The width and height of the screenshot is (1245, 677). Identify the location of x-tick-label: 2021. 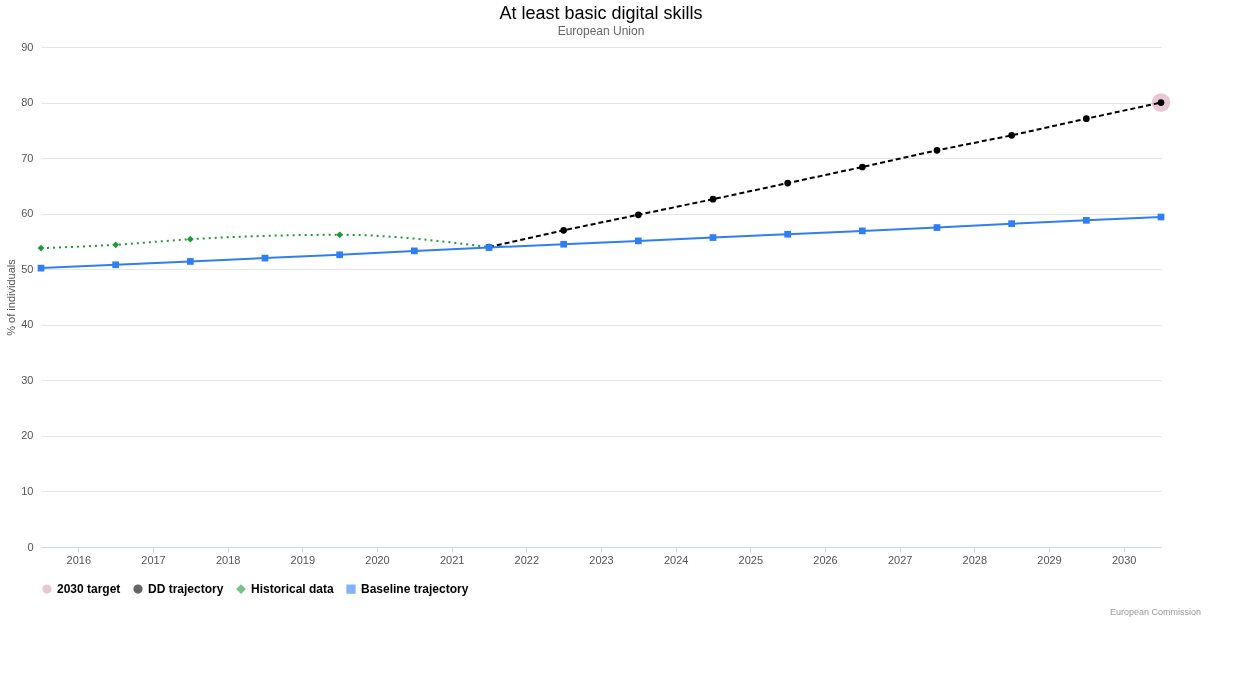
(452, 559).